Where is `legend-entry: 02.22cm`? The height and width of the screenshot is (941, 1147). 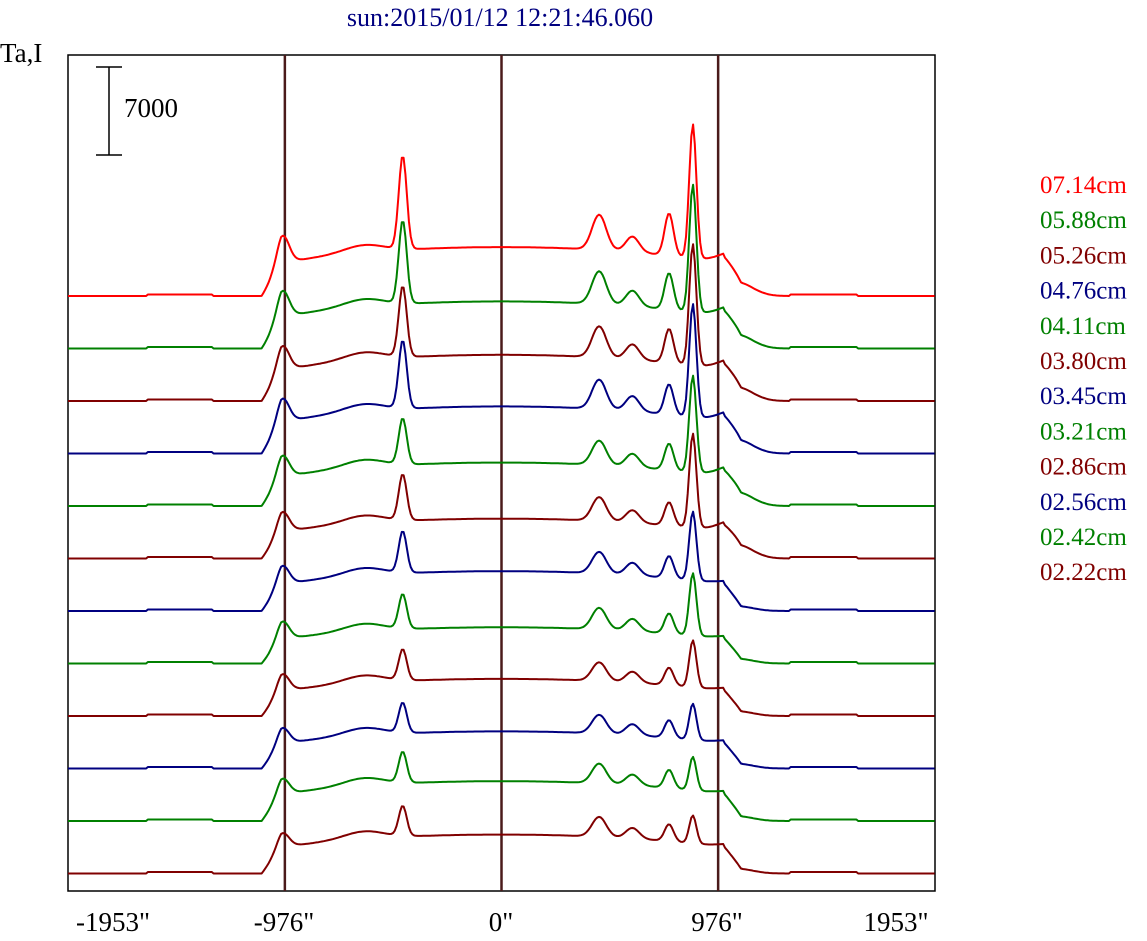
legend-entry: 02.22cm is located at coordinates (1083, 572).